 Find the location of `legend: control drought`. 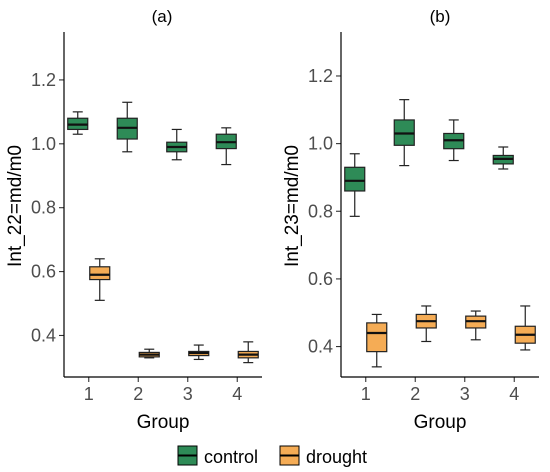

legend: control drought is located at coordinates (272, 456).